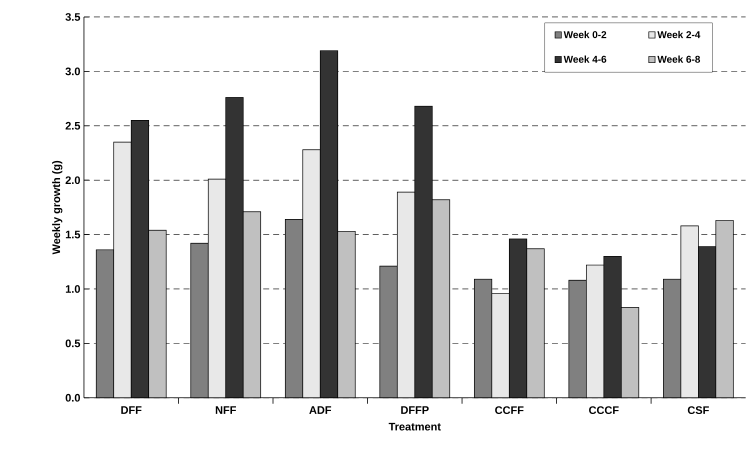 This screenshot has width=746, height=459. Describe the element at coordinates (73, 344) in the screenshot. I see `y-tick-label: 0.5` at that location.